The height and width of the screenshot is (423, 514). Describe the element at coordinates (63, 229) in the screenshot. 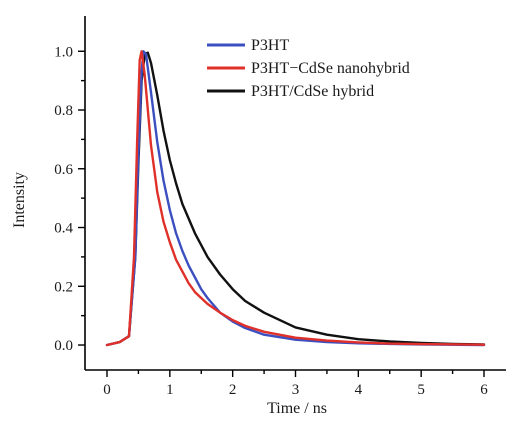

I see `y-tick-label: 0.4` at that location.